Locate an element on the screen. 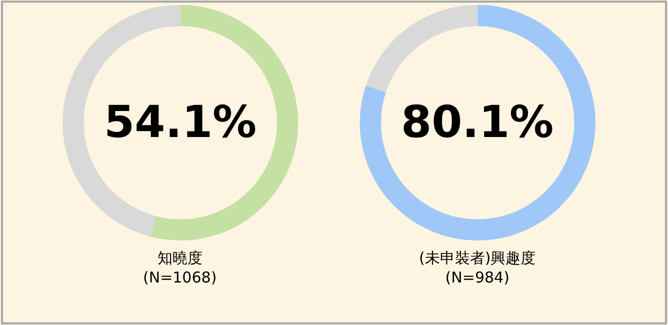 The image size is (668, 325). text: (未申裝者)興趣度 (N=984) is located at coordinates (477, 267).